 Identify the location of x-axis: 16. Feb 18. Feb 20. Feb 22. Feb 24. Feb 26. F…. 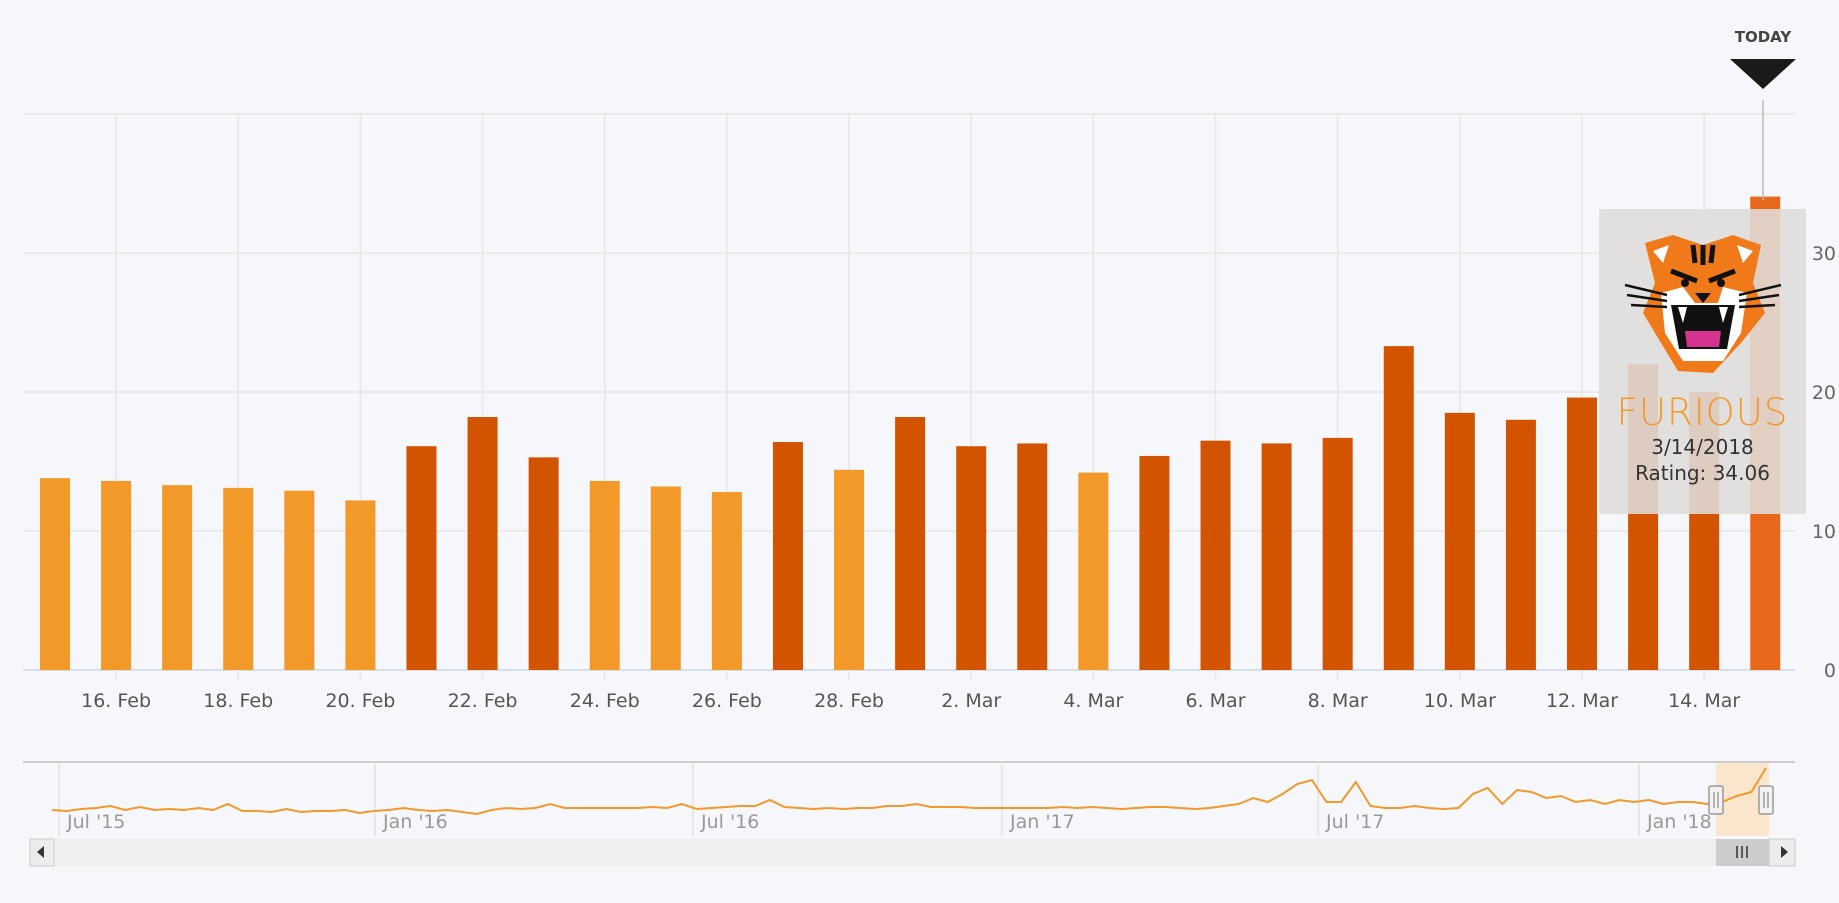
(910, 701).